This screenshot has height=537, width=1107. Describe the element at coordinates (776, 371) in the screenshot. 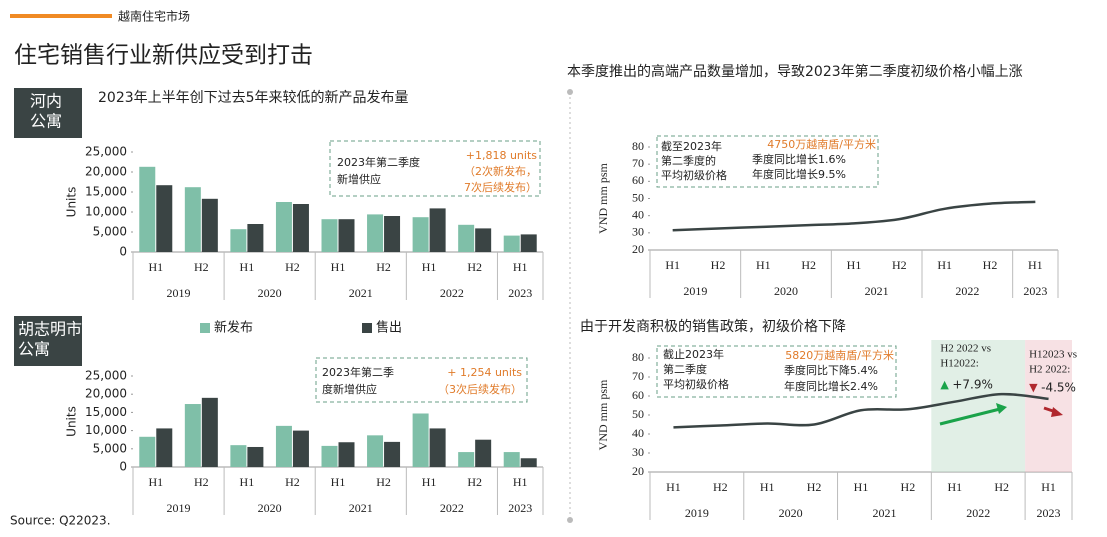

I see `annotation-box` at that location.